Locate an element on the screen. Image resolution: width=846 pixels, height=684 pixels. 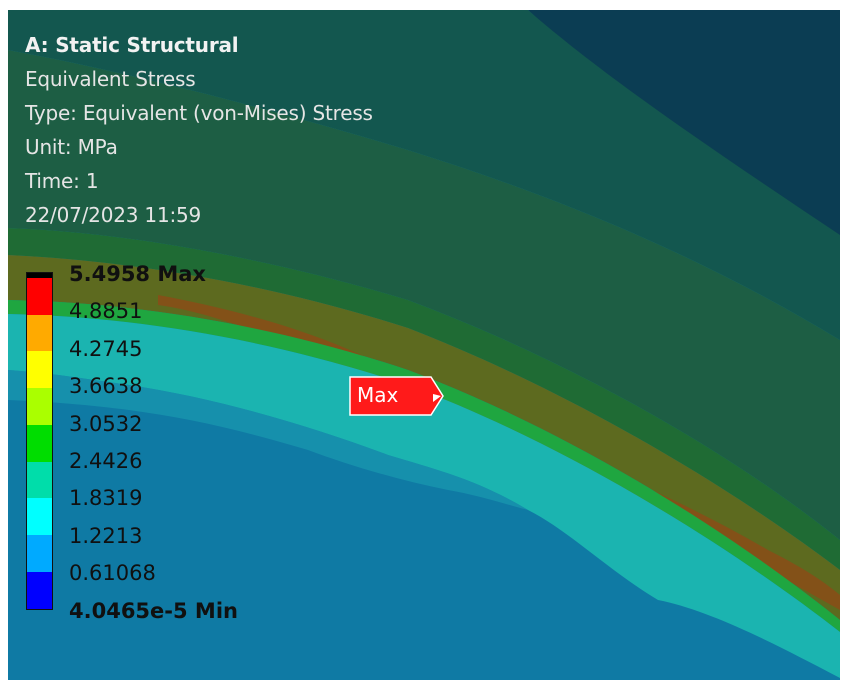
legend-frame is located at coordinates (39, 441).